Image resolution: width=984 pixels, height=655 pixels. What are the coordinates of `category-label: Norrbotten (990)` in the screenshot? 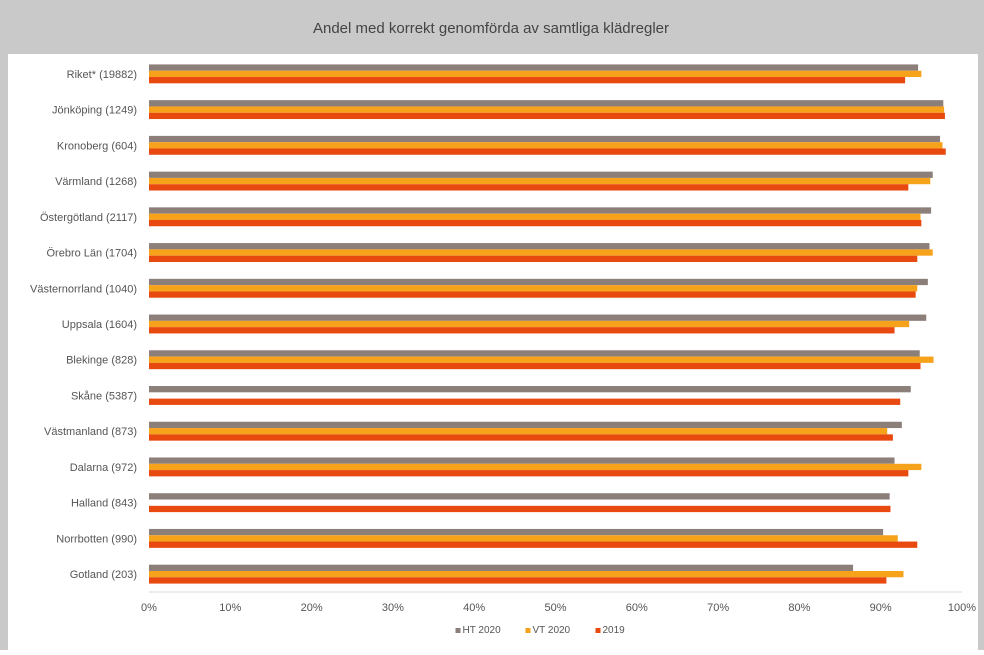 It's located at (96, 539).